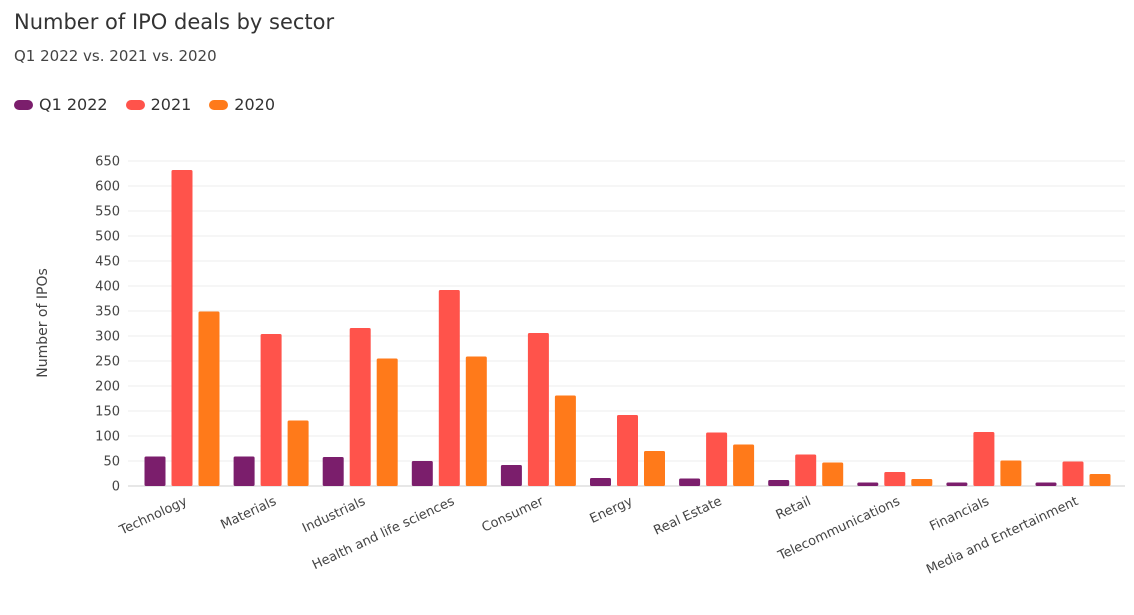 This screenshot has width=1134, height=615. Describe the element at coordinates (107, 162) in the screenshot. I see `y-tick-label: 650` at that location.